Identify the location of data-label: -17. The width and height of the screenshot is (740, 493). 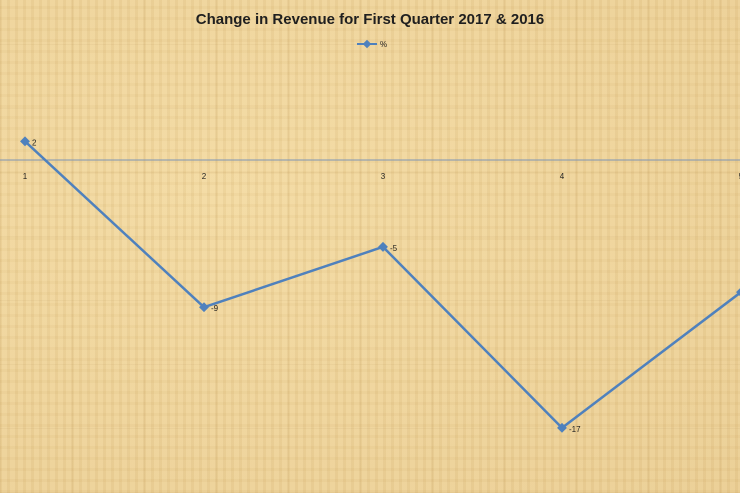
(575, 429).